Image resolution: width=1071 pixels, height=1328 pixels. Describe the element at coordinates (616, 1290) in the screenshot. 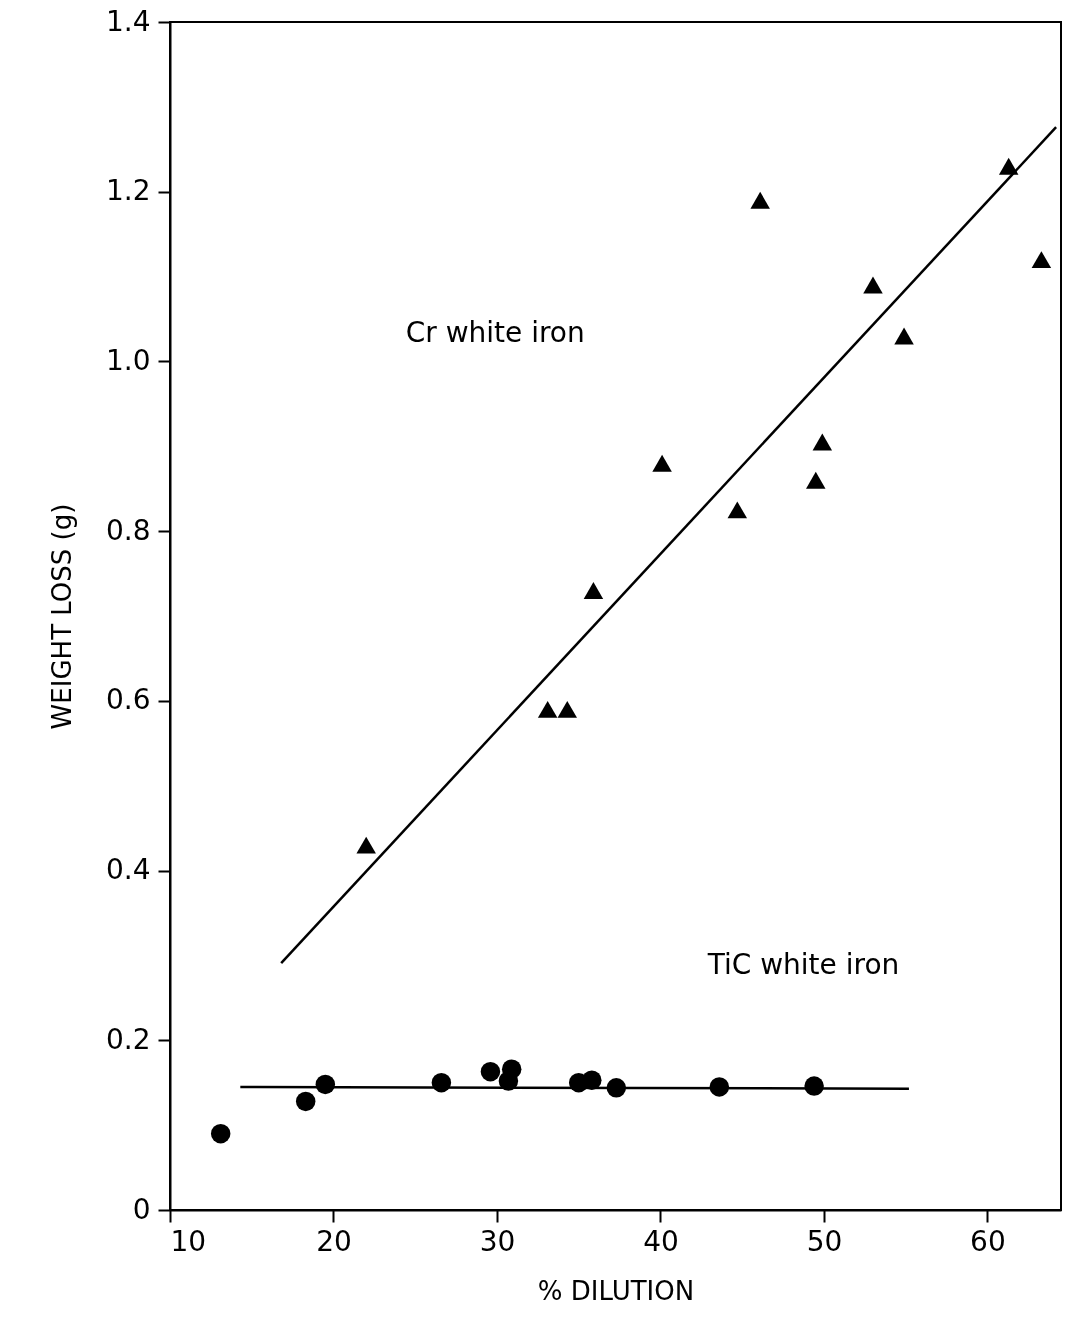

I see `x-axis-title: % DILUTION` at that location.